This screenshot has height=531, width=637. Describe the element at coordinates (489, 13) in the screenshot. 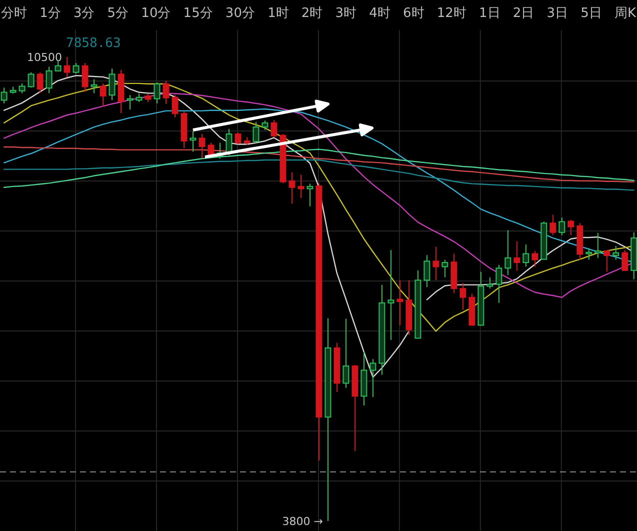

I see `text: 1日` at that location.